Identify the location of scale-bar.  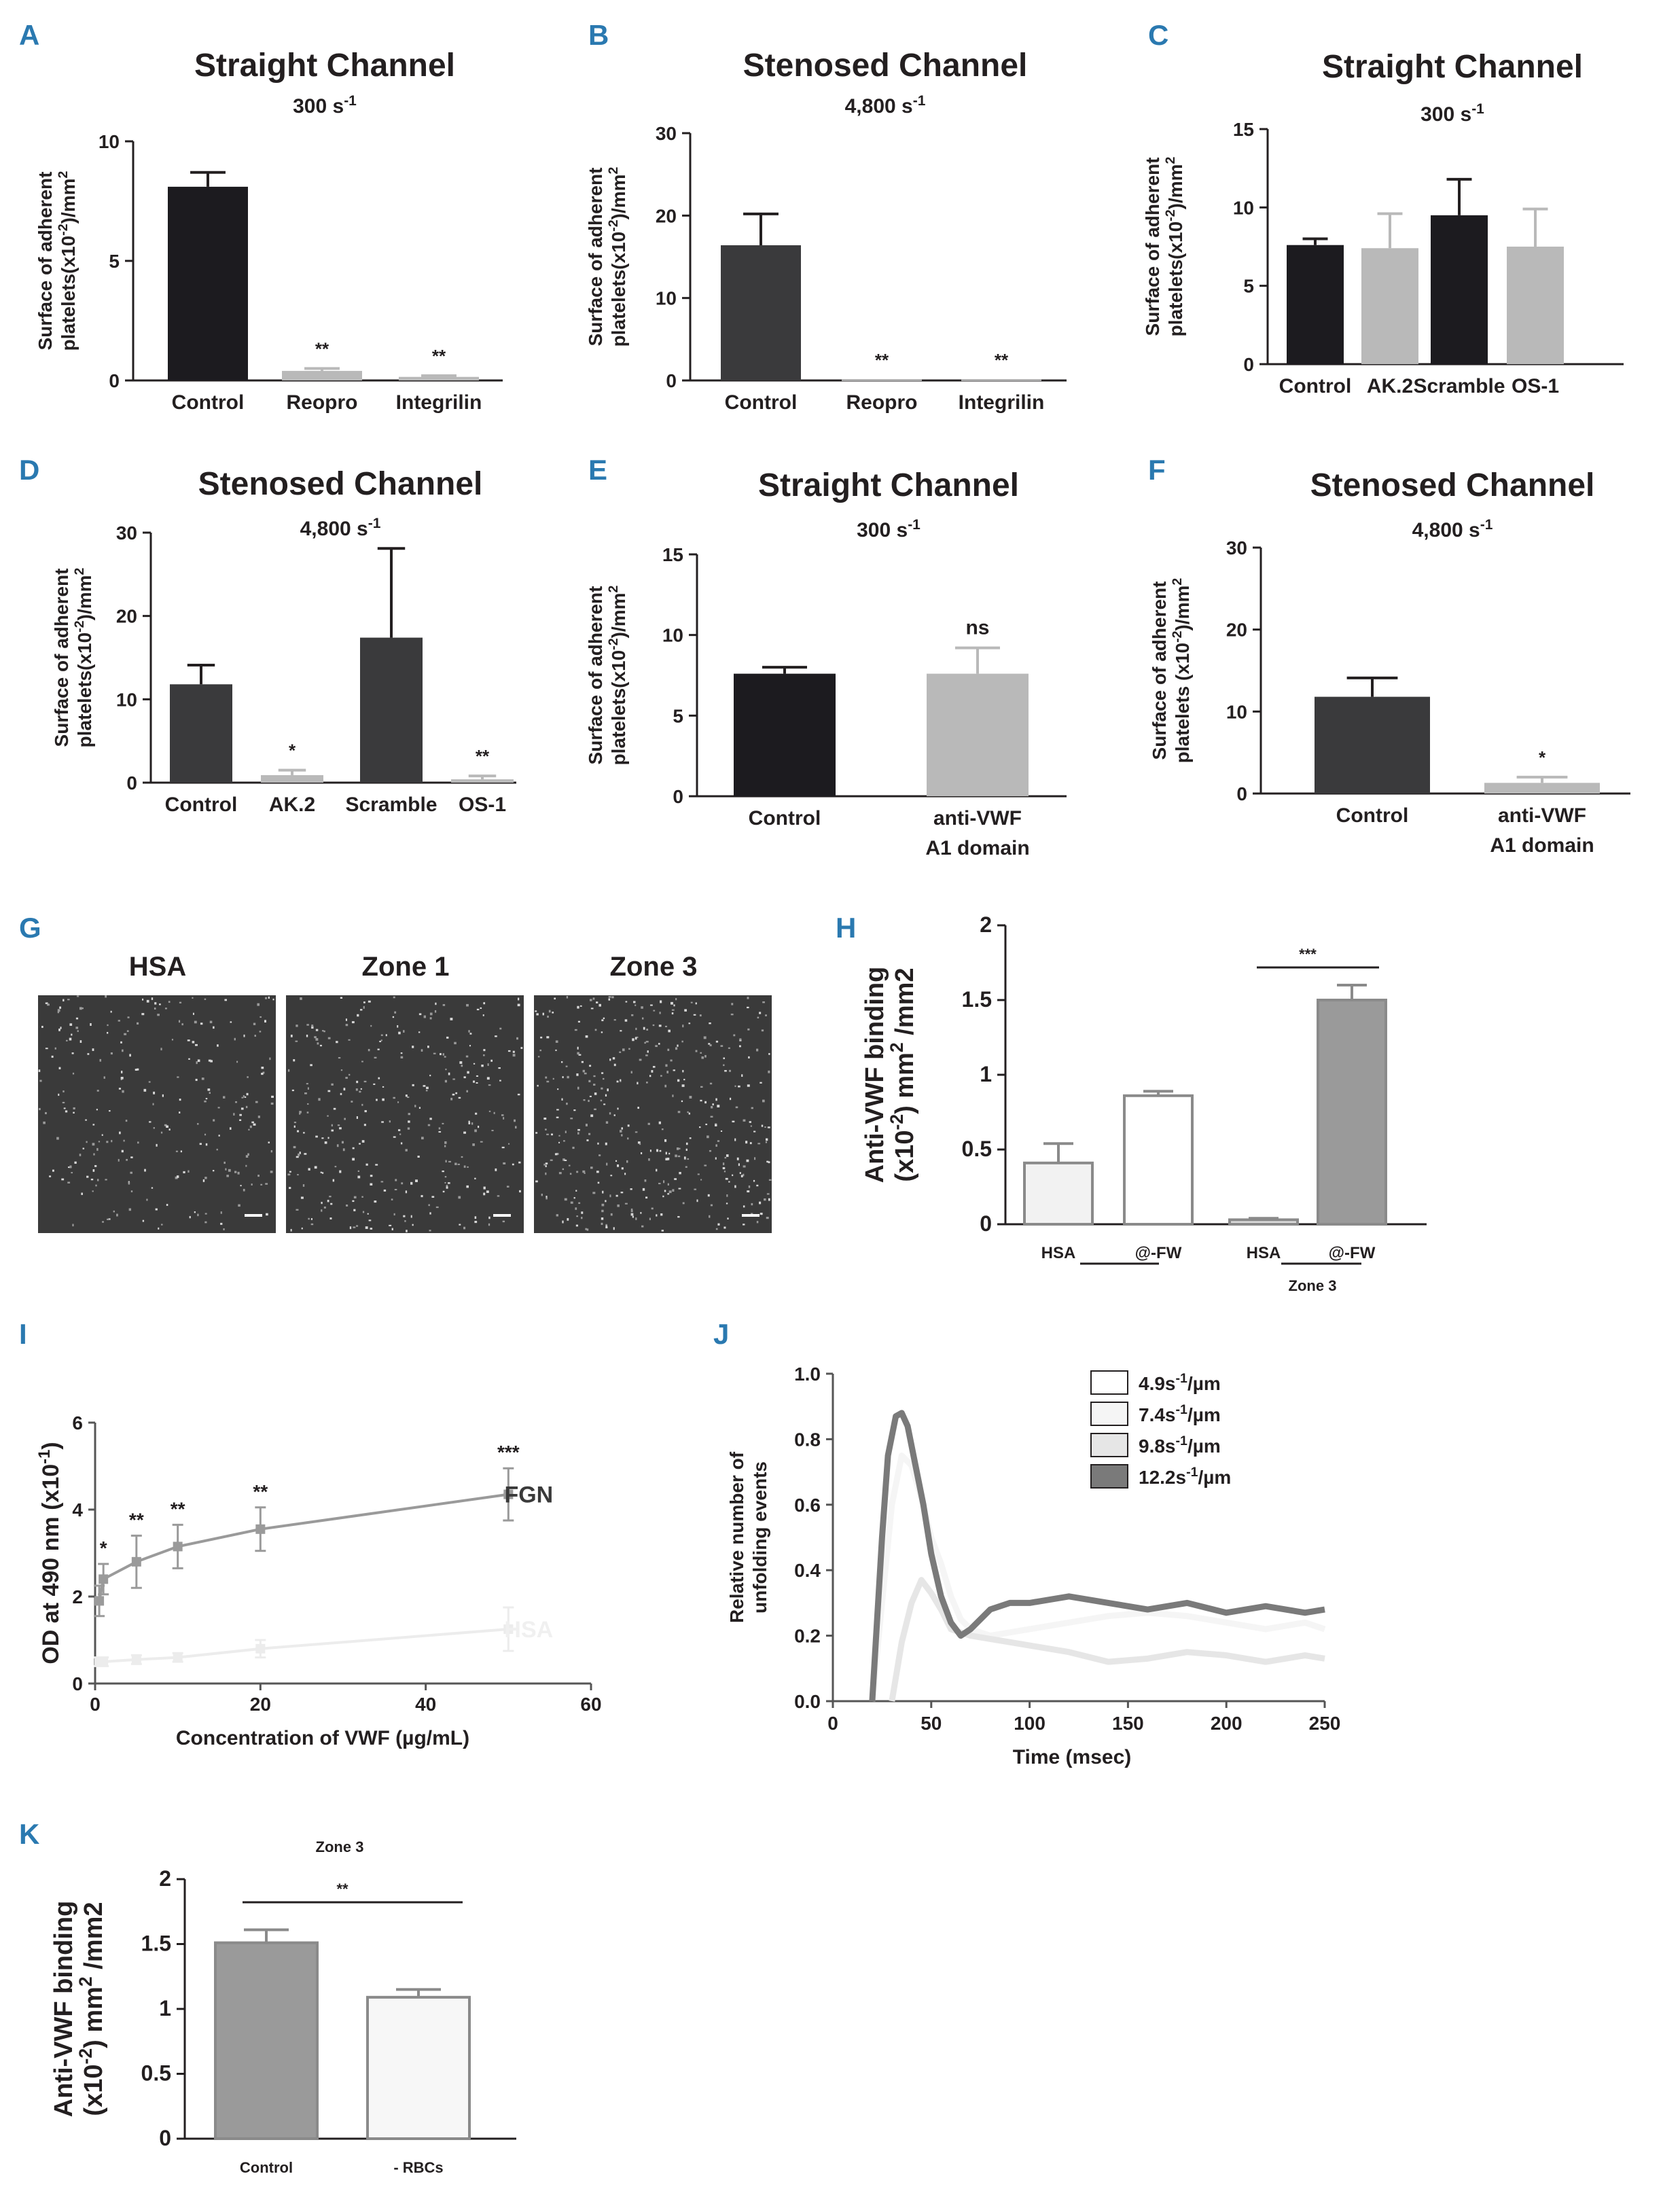
(253, 1215).